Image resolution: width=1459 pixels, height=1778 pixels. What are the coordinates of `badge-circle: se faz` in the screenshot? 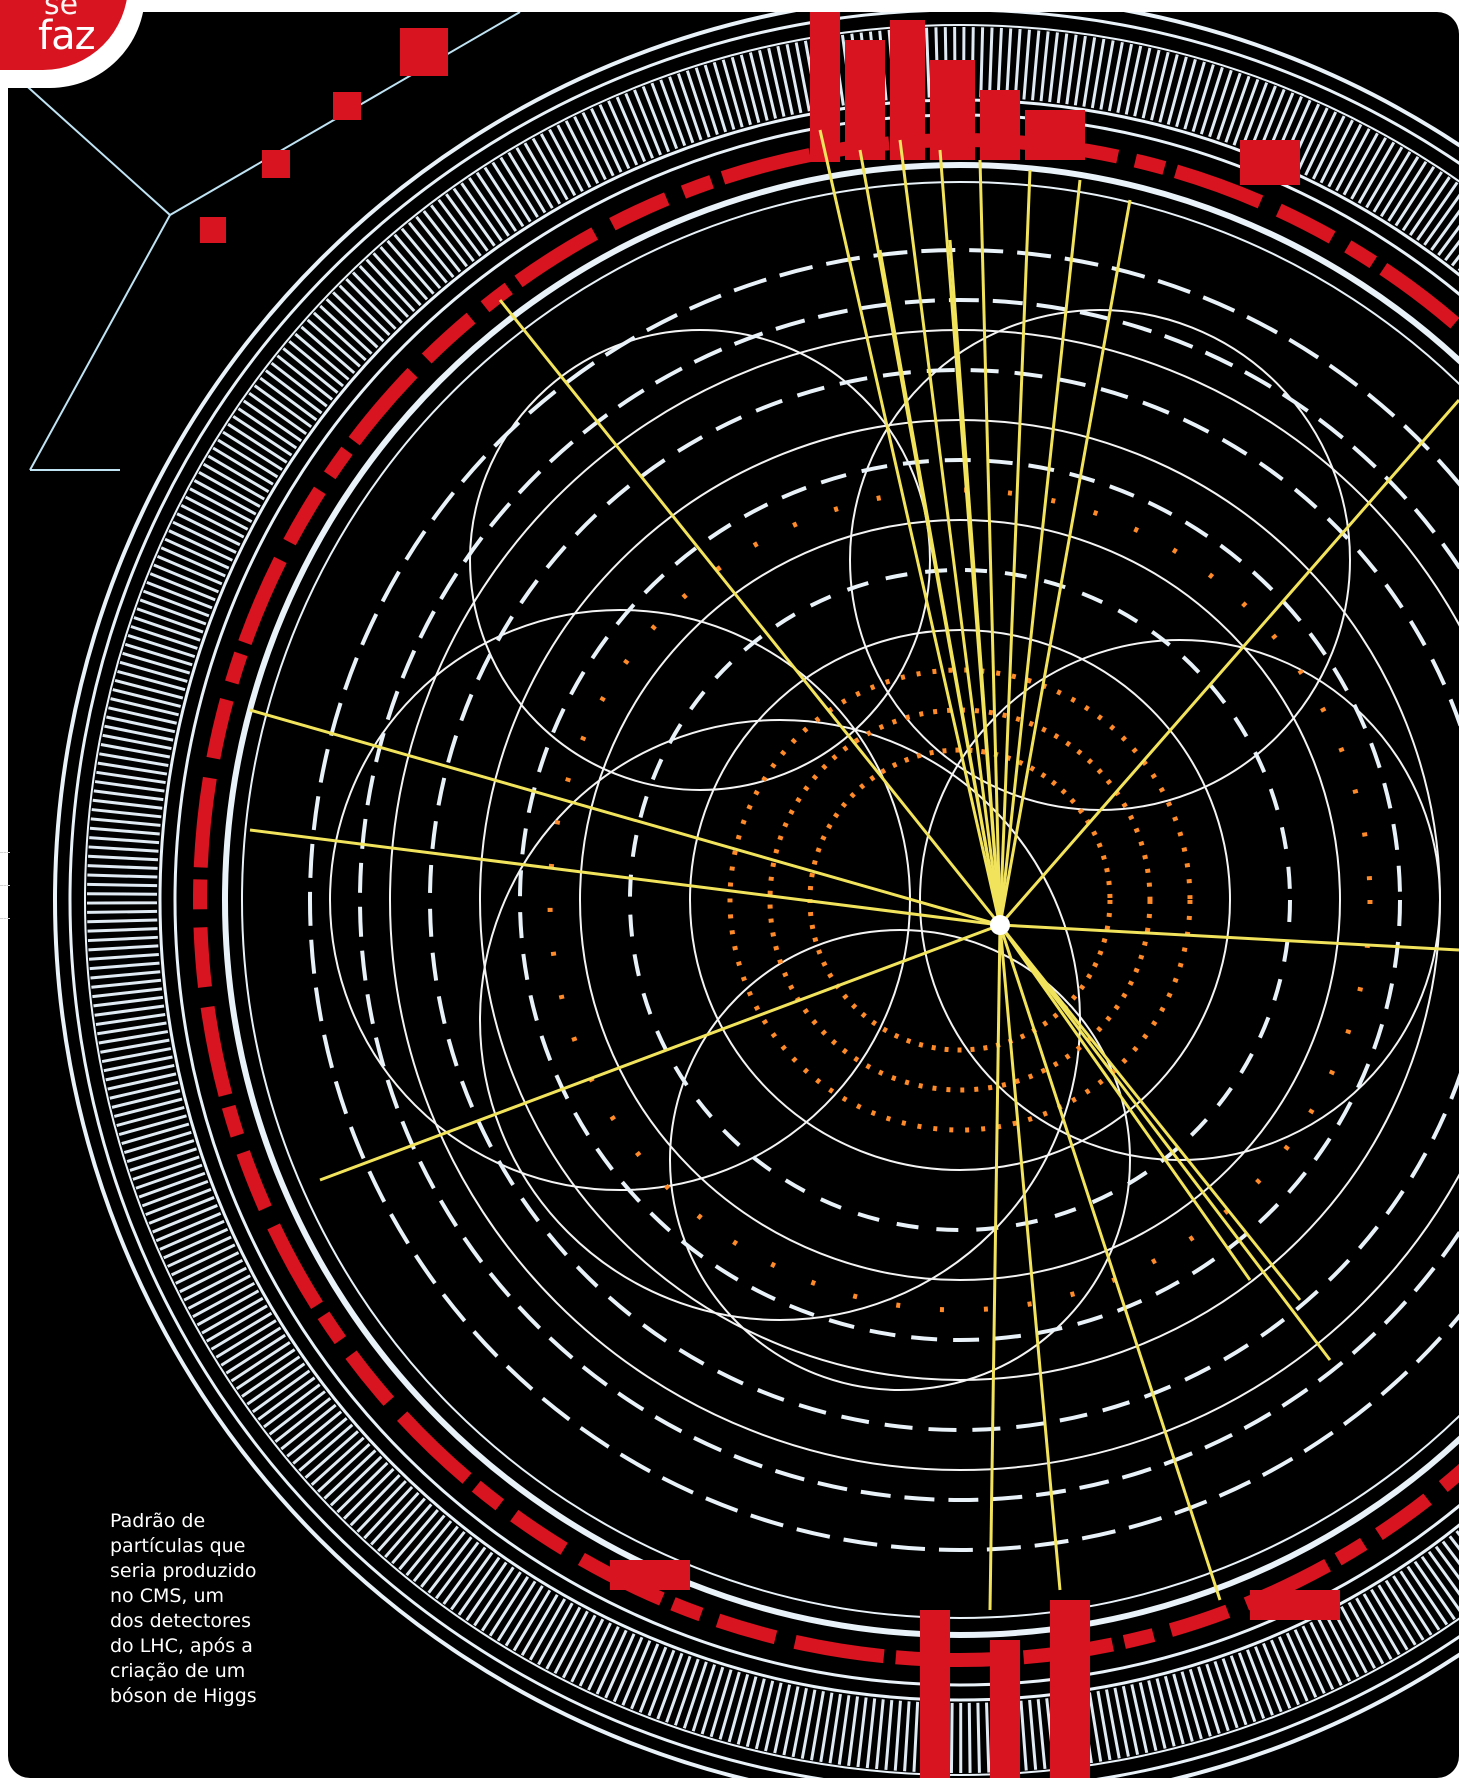 It's located at (64, 35).